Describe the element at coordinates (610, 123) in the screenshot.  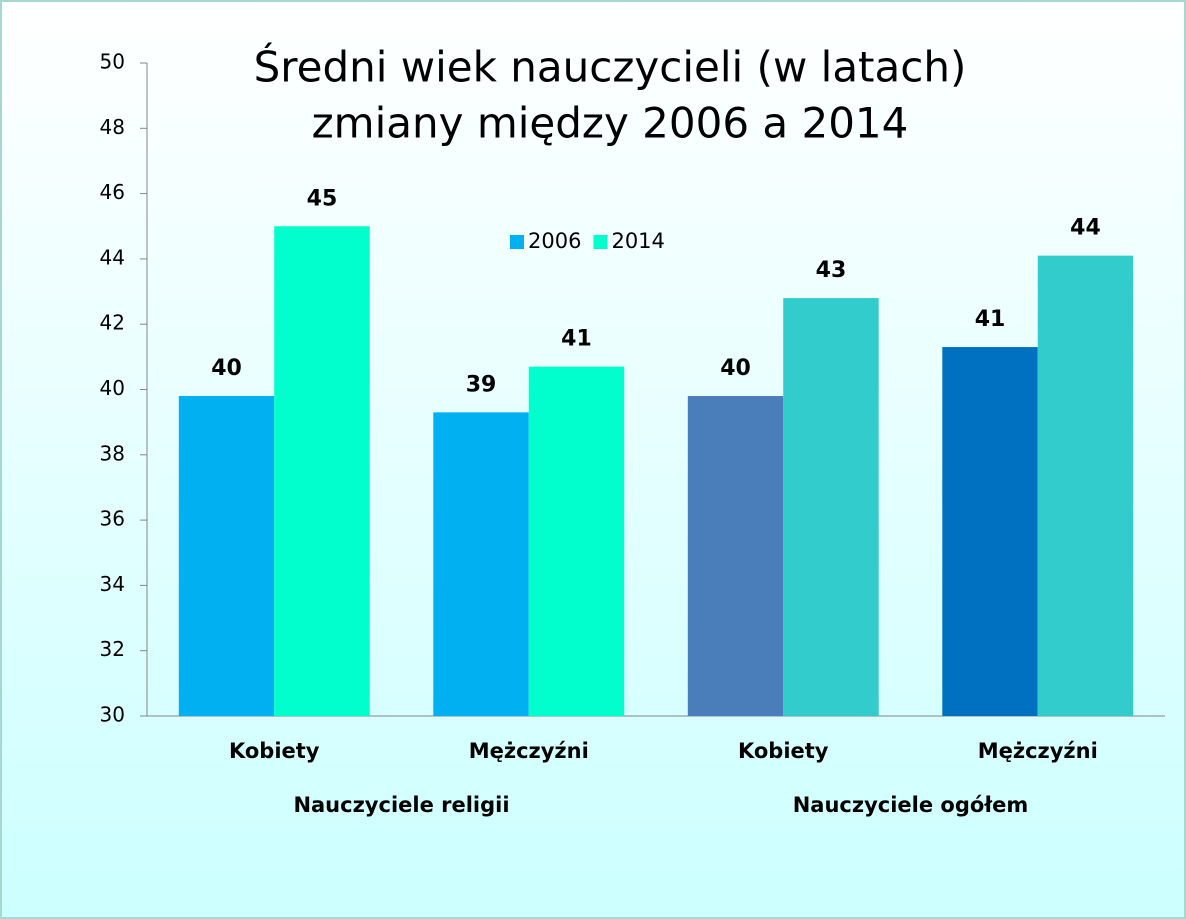
I see `chart-title: zmiany między 2006 a 2014` at that location.